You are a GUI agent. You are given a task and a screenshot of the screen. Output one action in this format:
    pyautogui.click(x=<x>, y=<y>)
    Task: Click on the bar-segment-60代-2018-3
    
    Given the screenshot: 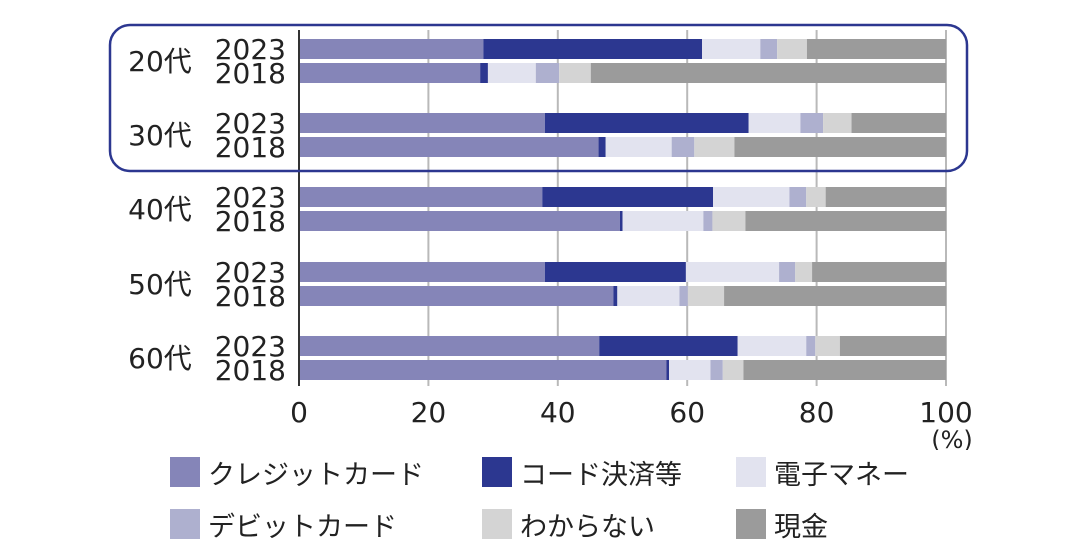 What is the action you would take?
    pyautogui.click(x=716, y=370)
    